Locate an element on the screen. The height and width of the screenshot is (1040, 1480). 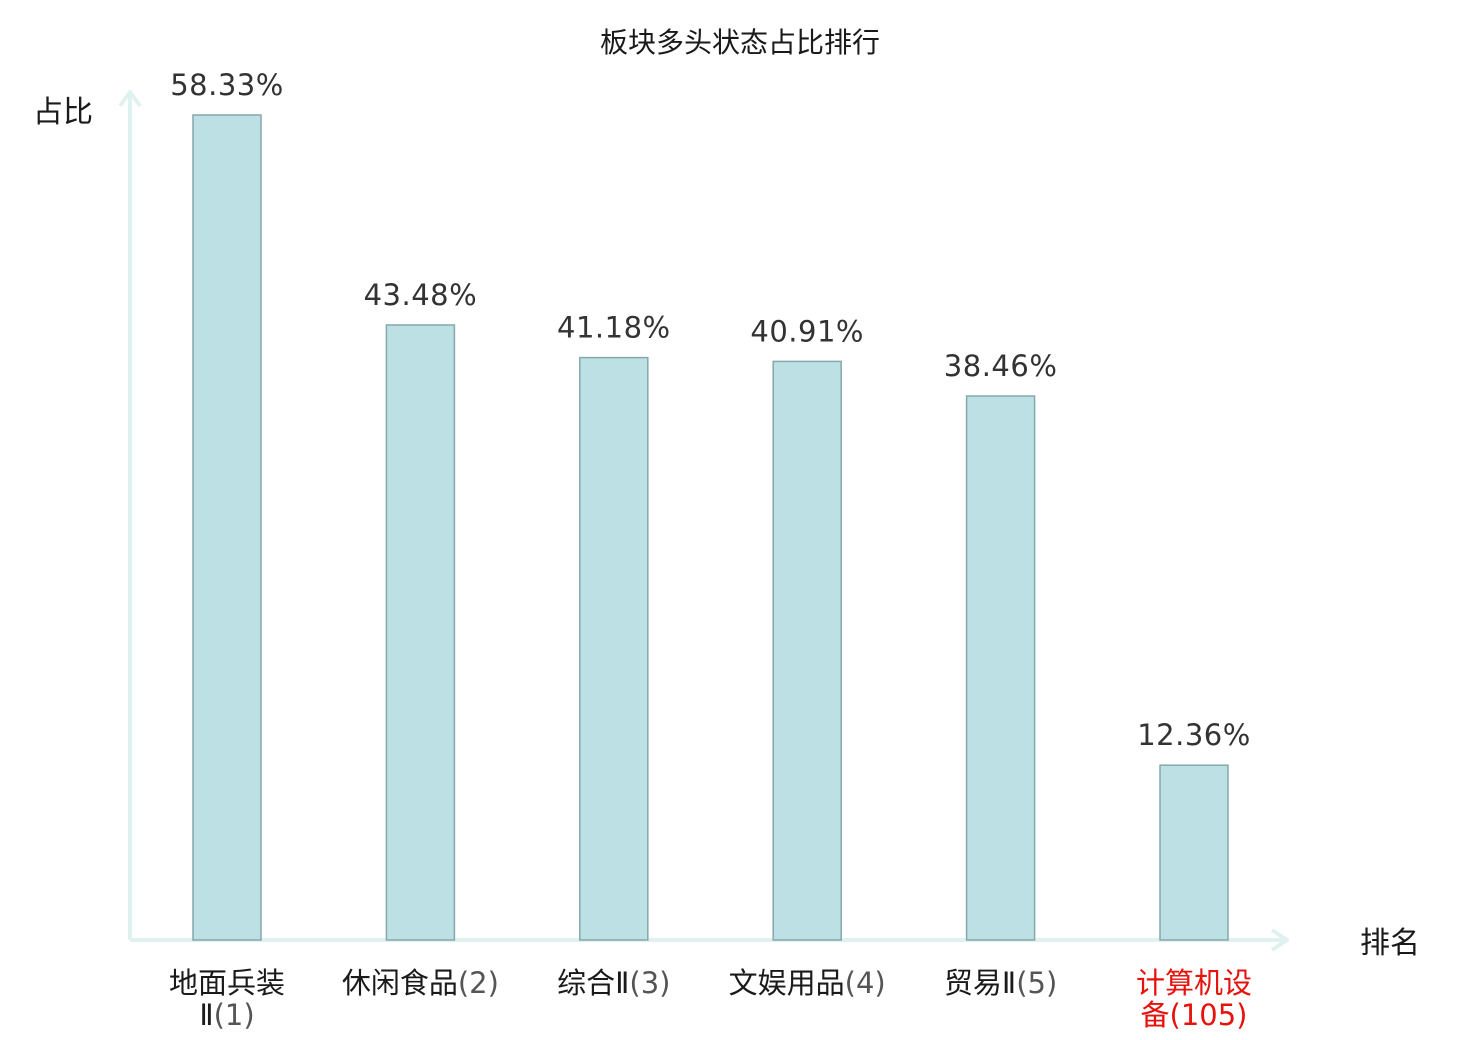
x-tick-label-5: 贸易Ⅱ(5) is located at coordinates (1000, 983).